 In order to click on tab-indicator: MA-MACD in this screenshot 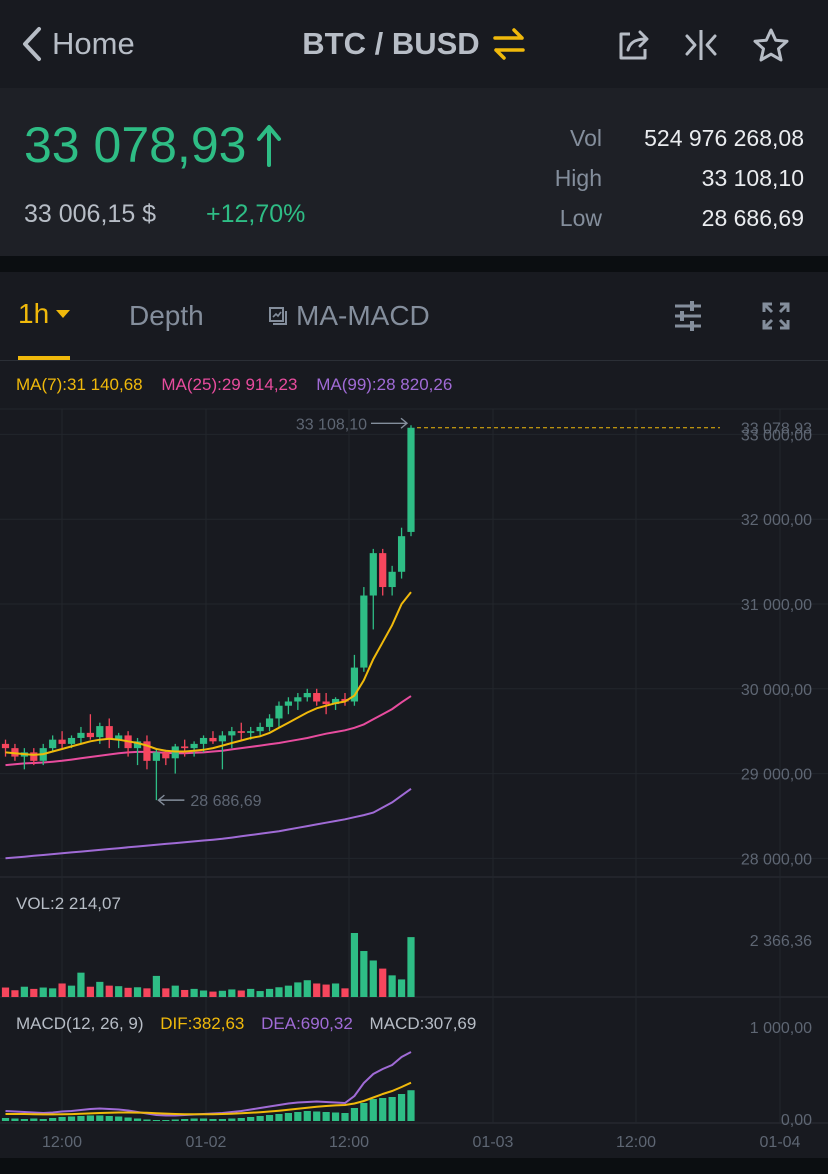, I will do `click(349, 316)`.